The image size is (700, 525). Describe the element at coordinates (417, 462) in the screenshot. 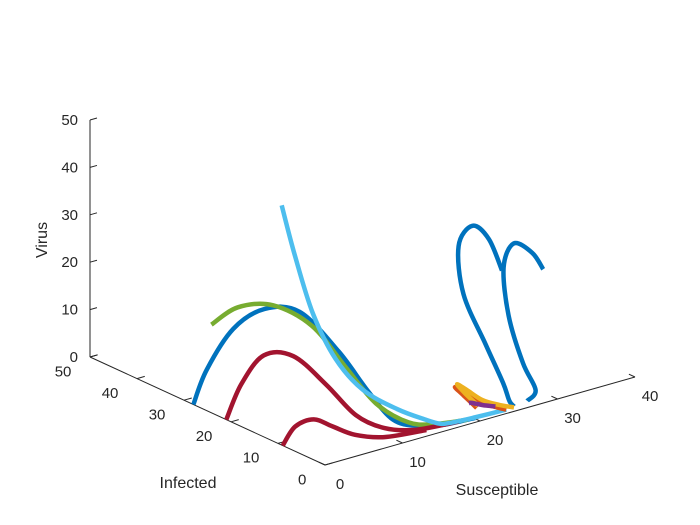

I see `x-tick-label: 10` at that location.